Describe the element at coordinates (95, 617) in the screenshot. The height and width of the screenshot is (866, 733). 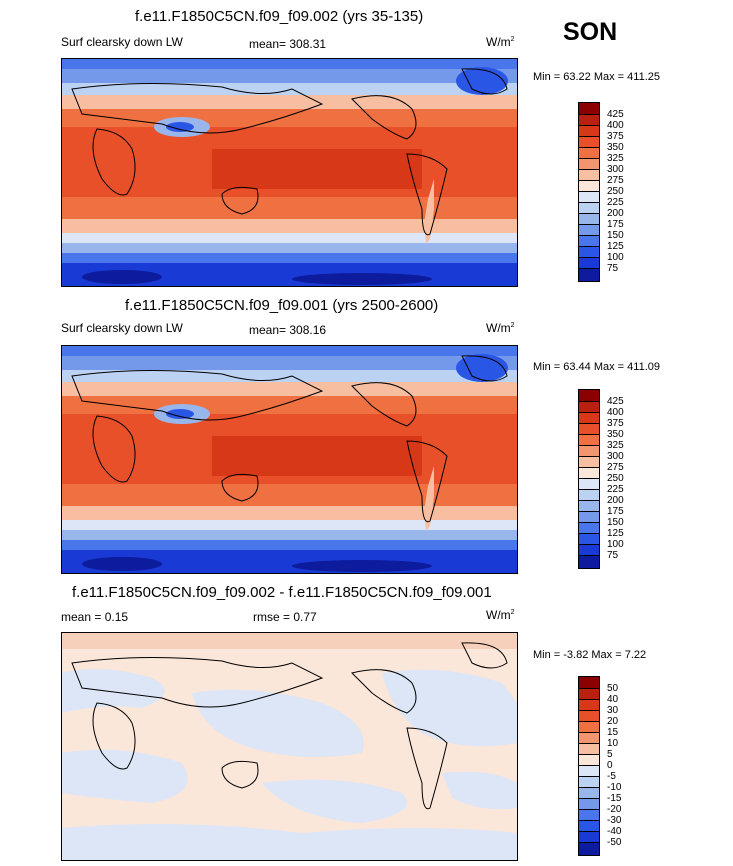
I see `panel3-mean: mean = 0.15` at that location.